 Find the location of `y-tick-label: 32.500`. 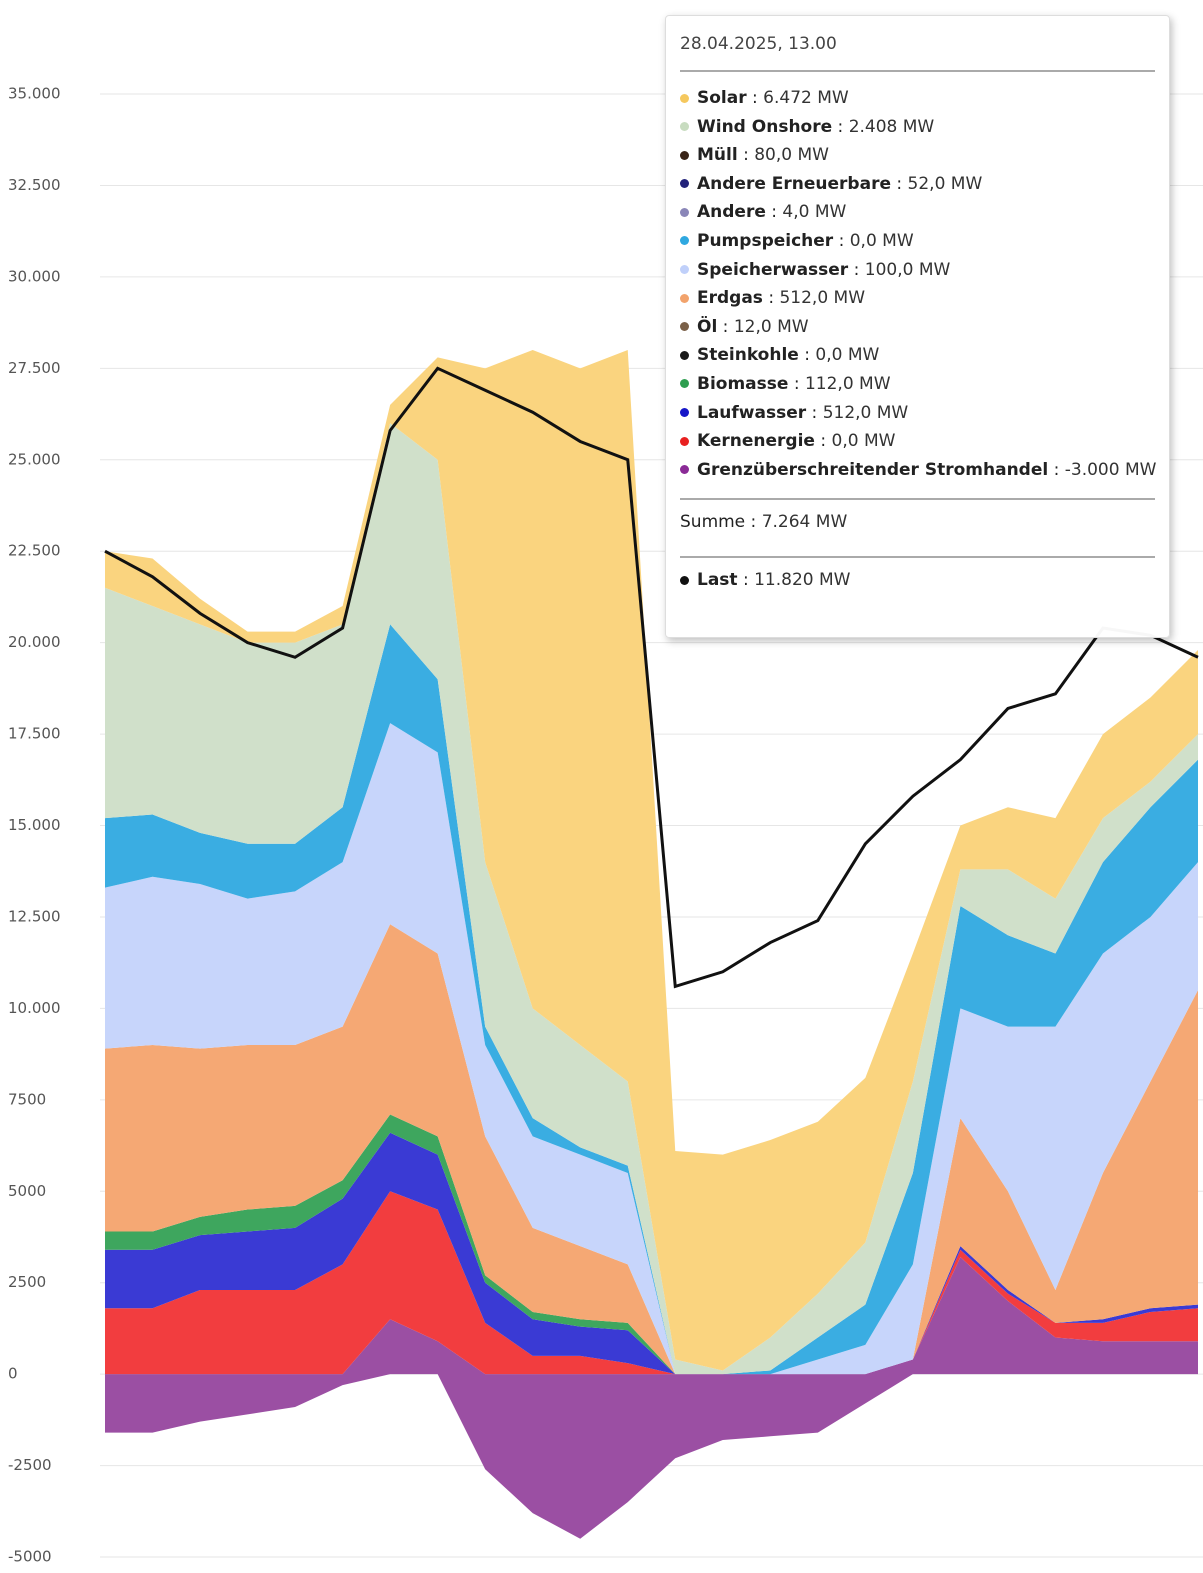

y-tick-label: 32.500 is located at coordinates (34, 185).